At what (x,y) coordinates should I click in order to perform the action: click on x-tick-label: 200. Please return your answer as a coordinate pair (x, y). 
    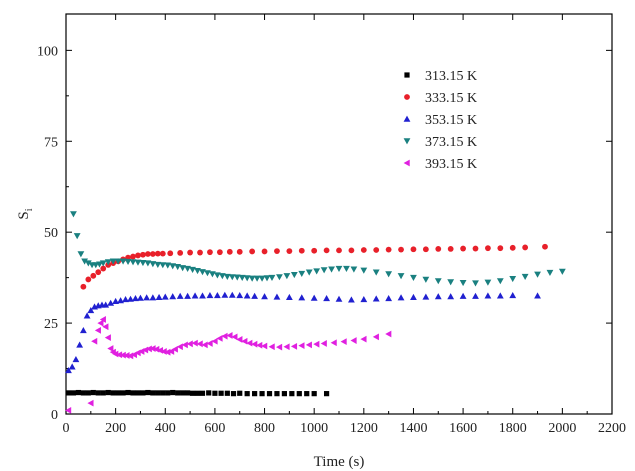
    Looking at the image, I should click on (115, 428).